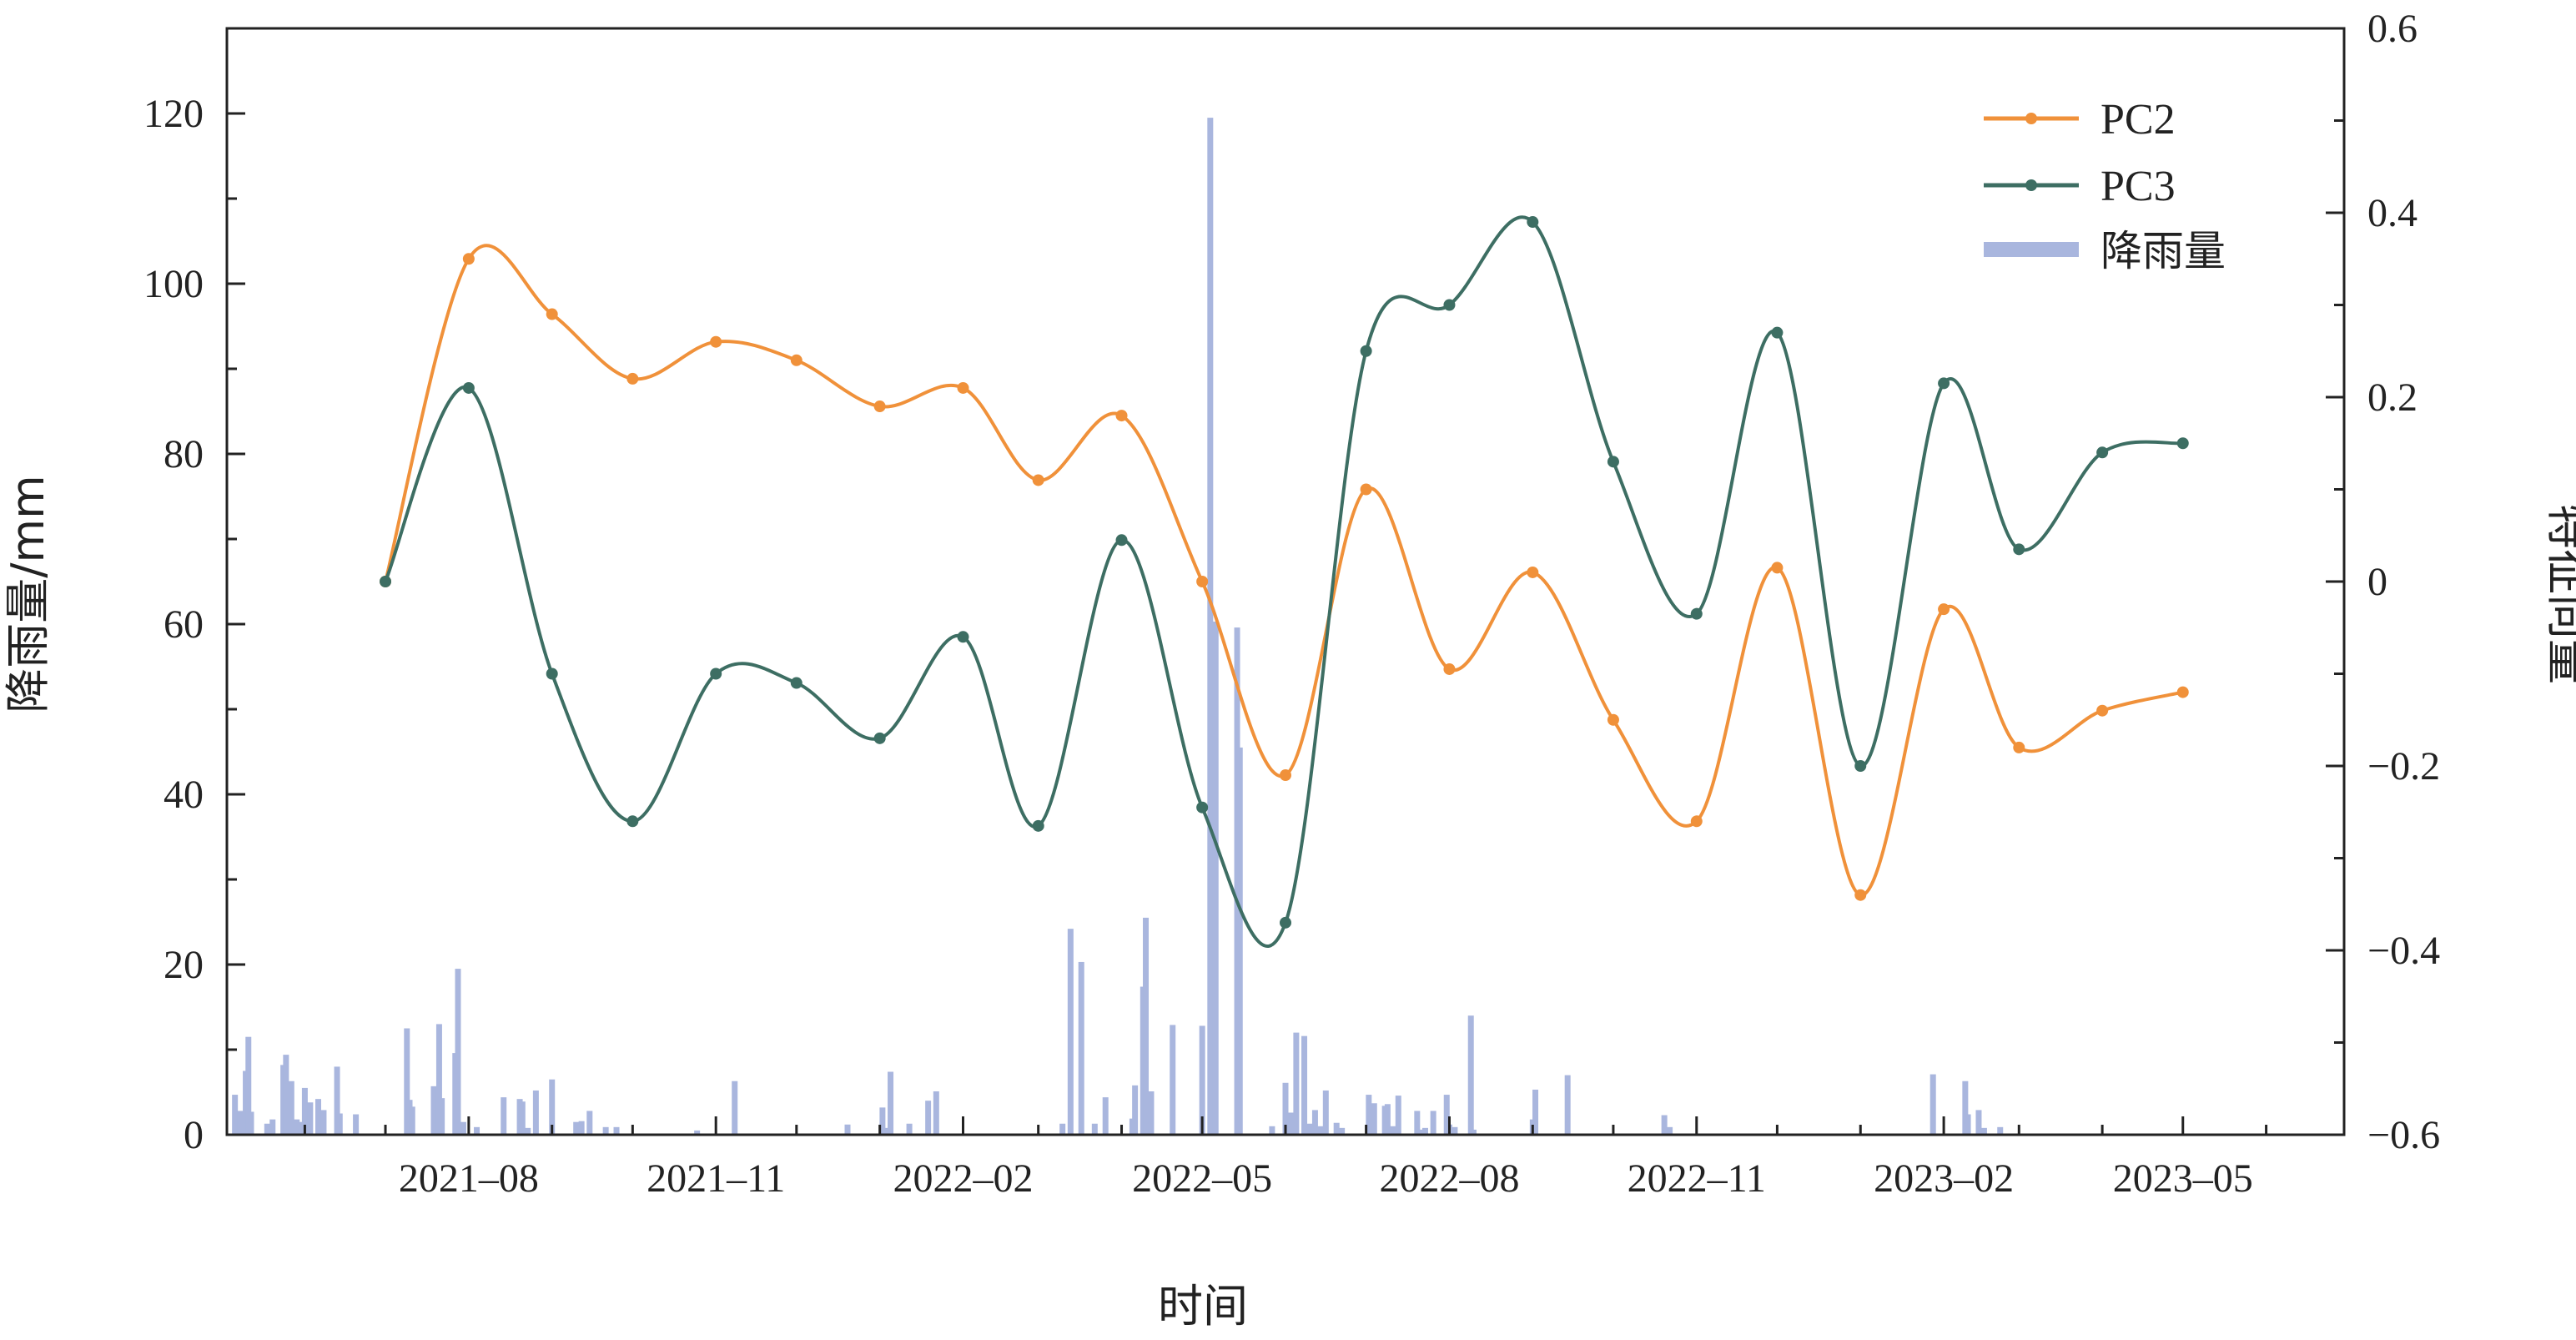  Describe the element at coordinates (2403, 1135) in the screenshot. I see `right-tick-label: −0.6` at that location.